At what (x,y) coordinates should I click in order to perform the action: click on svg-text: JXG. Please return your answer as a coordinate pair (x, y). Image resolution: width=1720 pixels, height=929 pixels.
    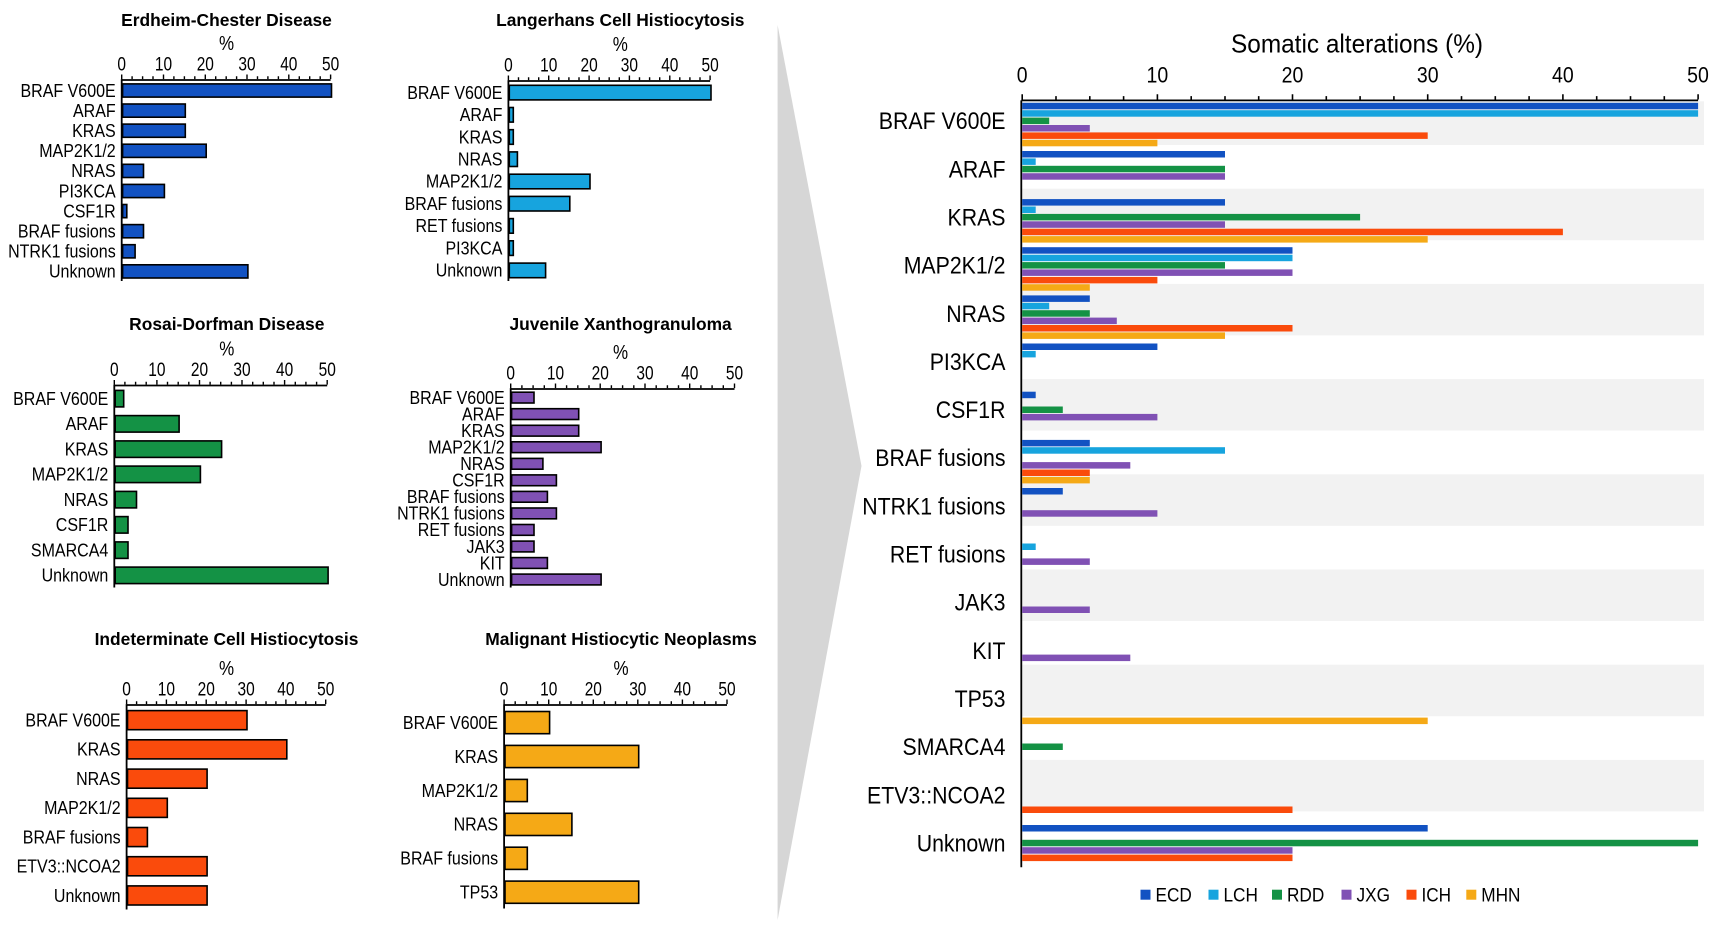
    Looking at the image, I should click on (1374, 895).